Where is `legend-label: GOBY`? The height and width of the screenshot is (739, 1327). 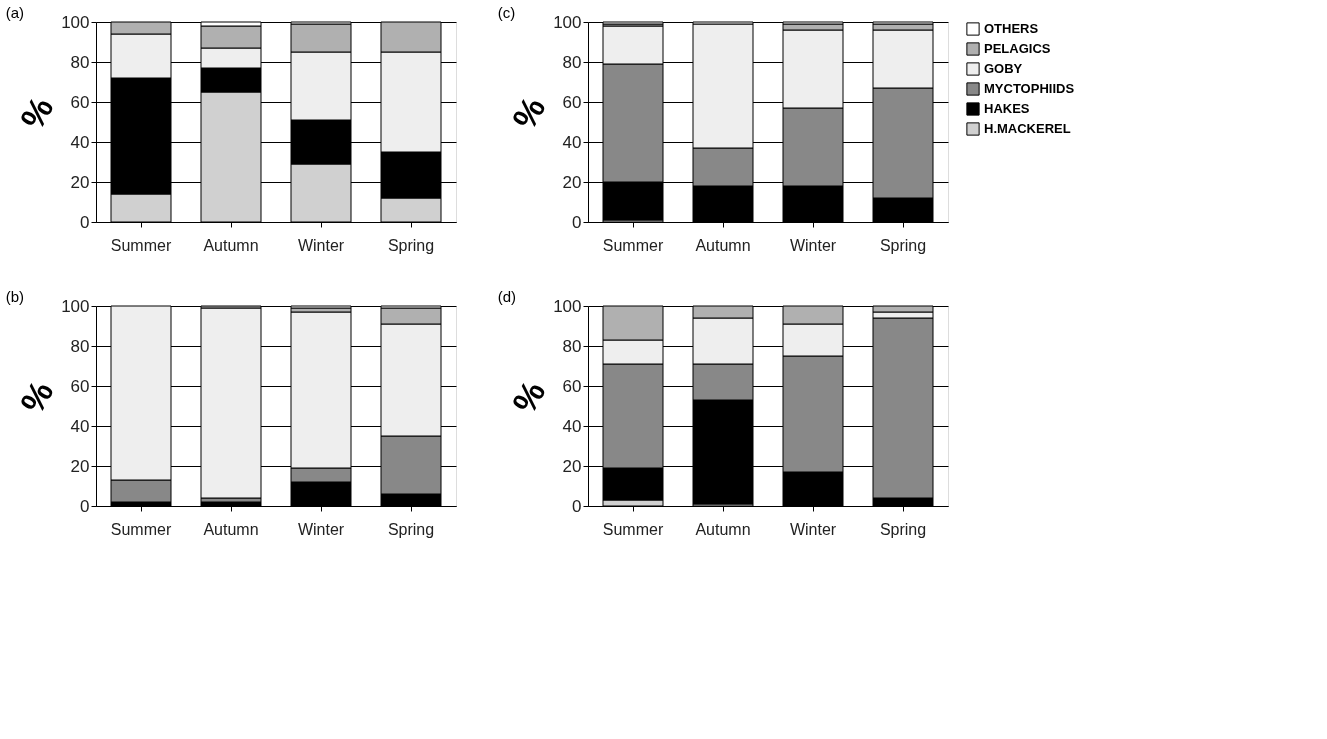
legend-label: GOBY is located at coordinates (1003, 68).